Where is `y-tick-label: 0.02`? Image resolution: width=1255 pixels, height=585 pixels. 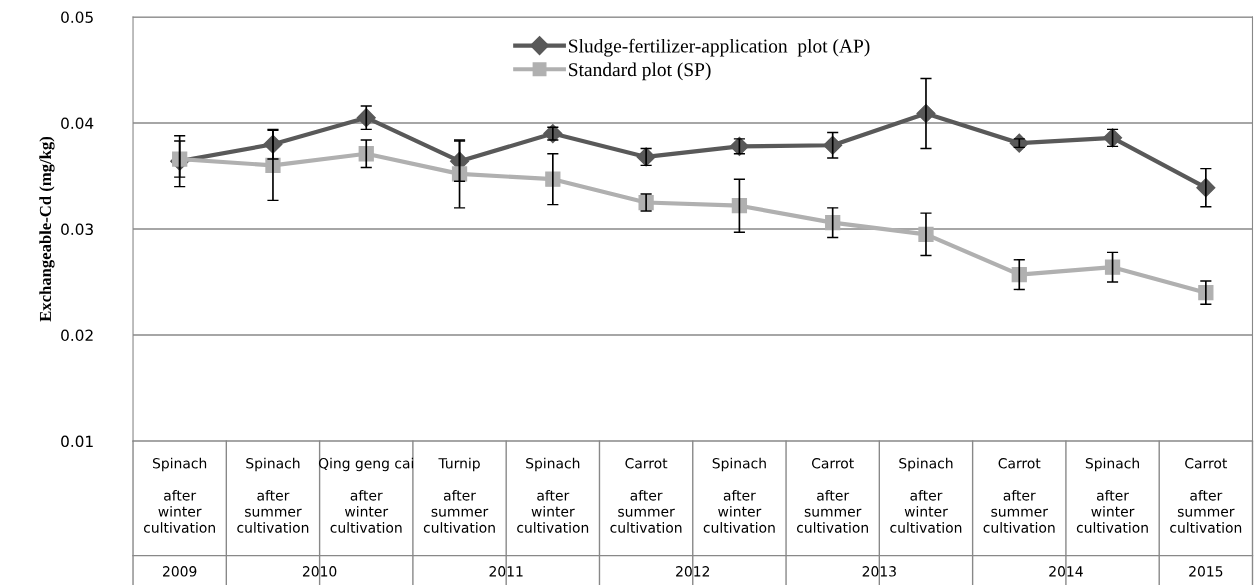
y-tick-label: 0.02 is located at coordinates (77, 335).